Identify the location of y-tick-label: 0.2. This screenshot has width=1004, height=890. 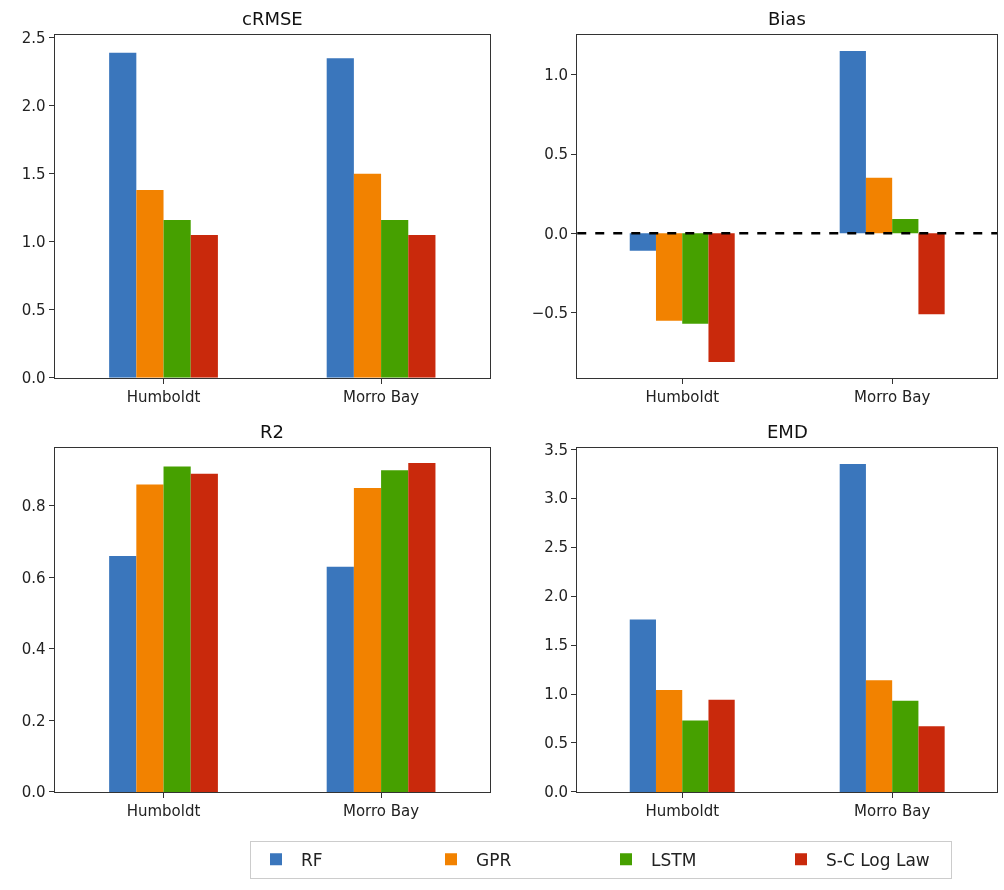
(33, 720).